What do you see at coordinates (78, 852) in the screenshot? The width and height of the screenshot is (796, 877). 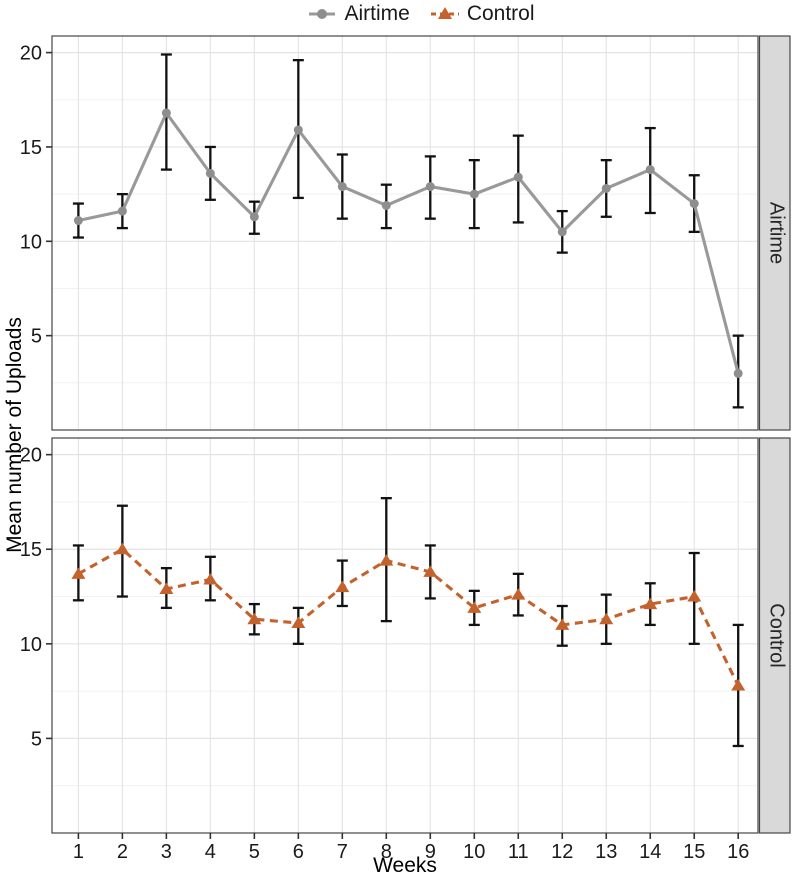 I see `x-tick-label: 1` at bounding box center [78, 852].